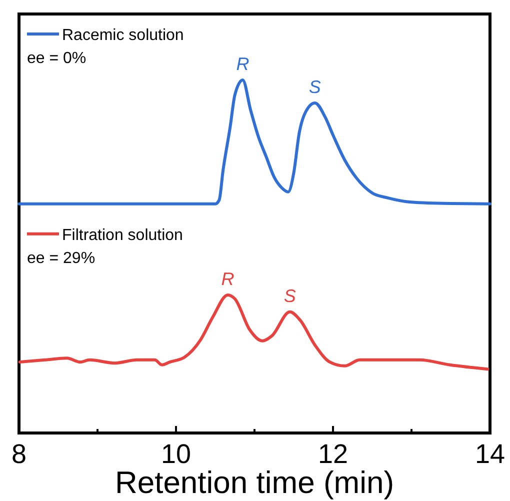 The width and height of the screenshot is (510, 501). Describe the element at coordinates (123, 35) in the screenshot. I see `legend-label: Racemic solution` at that location.